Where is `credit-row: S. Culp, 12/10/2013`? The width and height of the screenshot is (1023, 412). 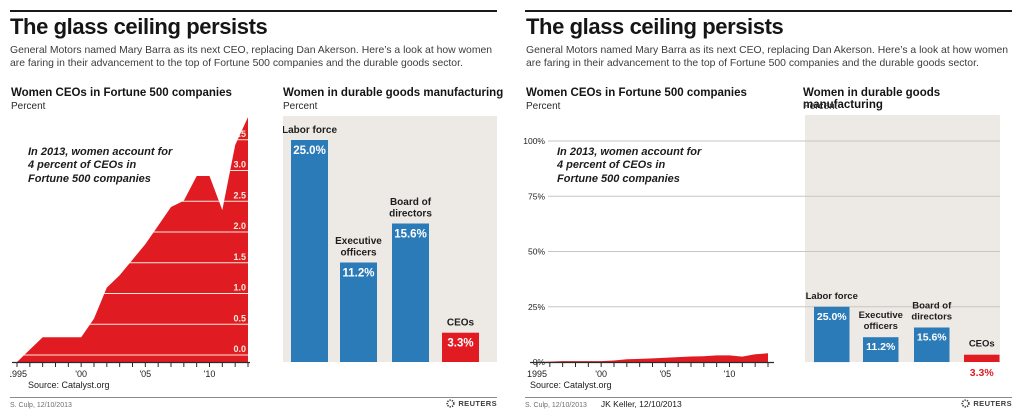 credit-row: S. Culp, 12/10/2013 is located at coordinates (41, 405).